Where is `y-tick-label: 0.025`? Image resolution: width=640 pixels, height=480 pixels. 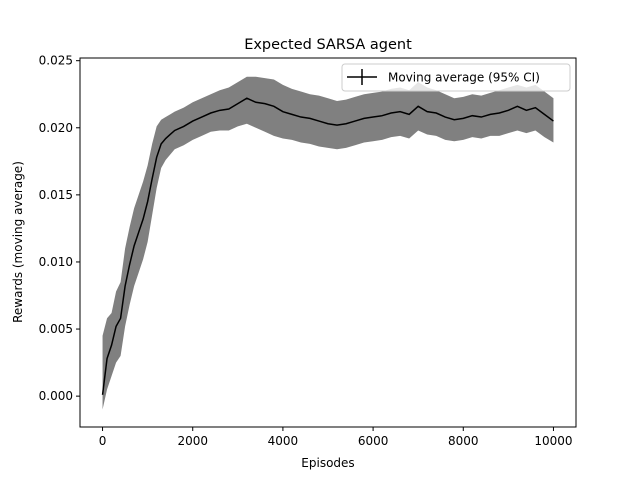
y-tick-label: 0.025 is located at coordinates (56, 61).